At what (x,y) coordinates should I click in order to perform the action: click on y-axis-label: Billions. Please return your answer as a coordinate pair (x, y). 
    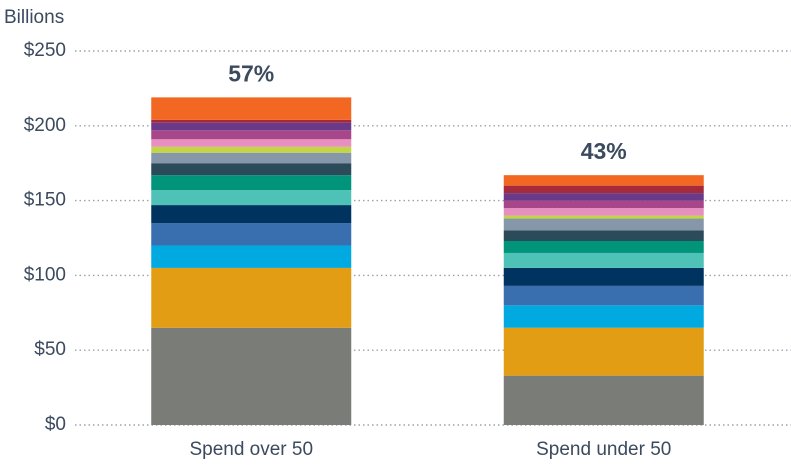
    Looking at the image, I should click on (34, 17).